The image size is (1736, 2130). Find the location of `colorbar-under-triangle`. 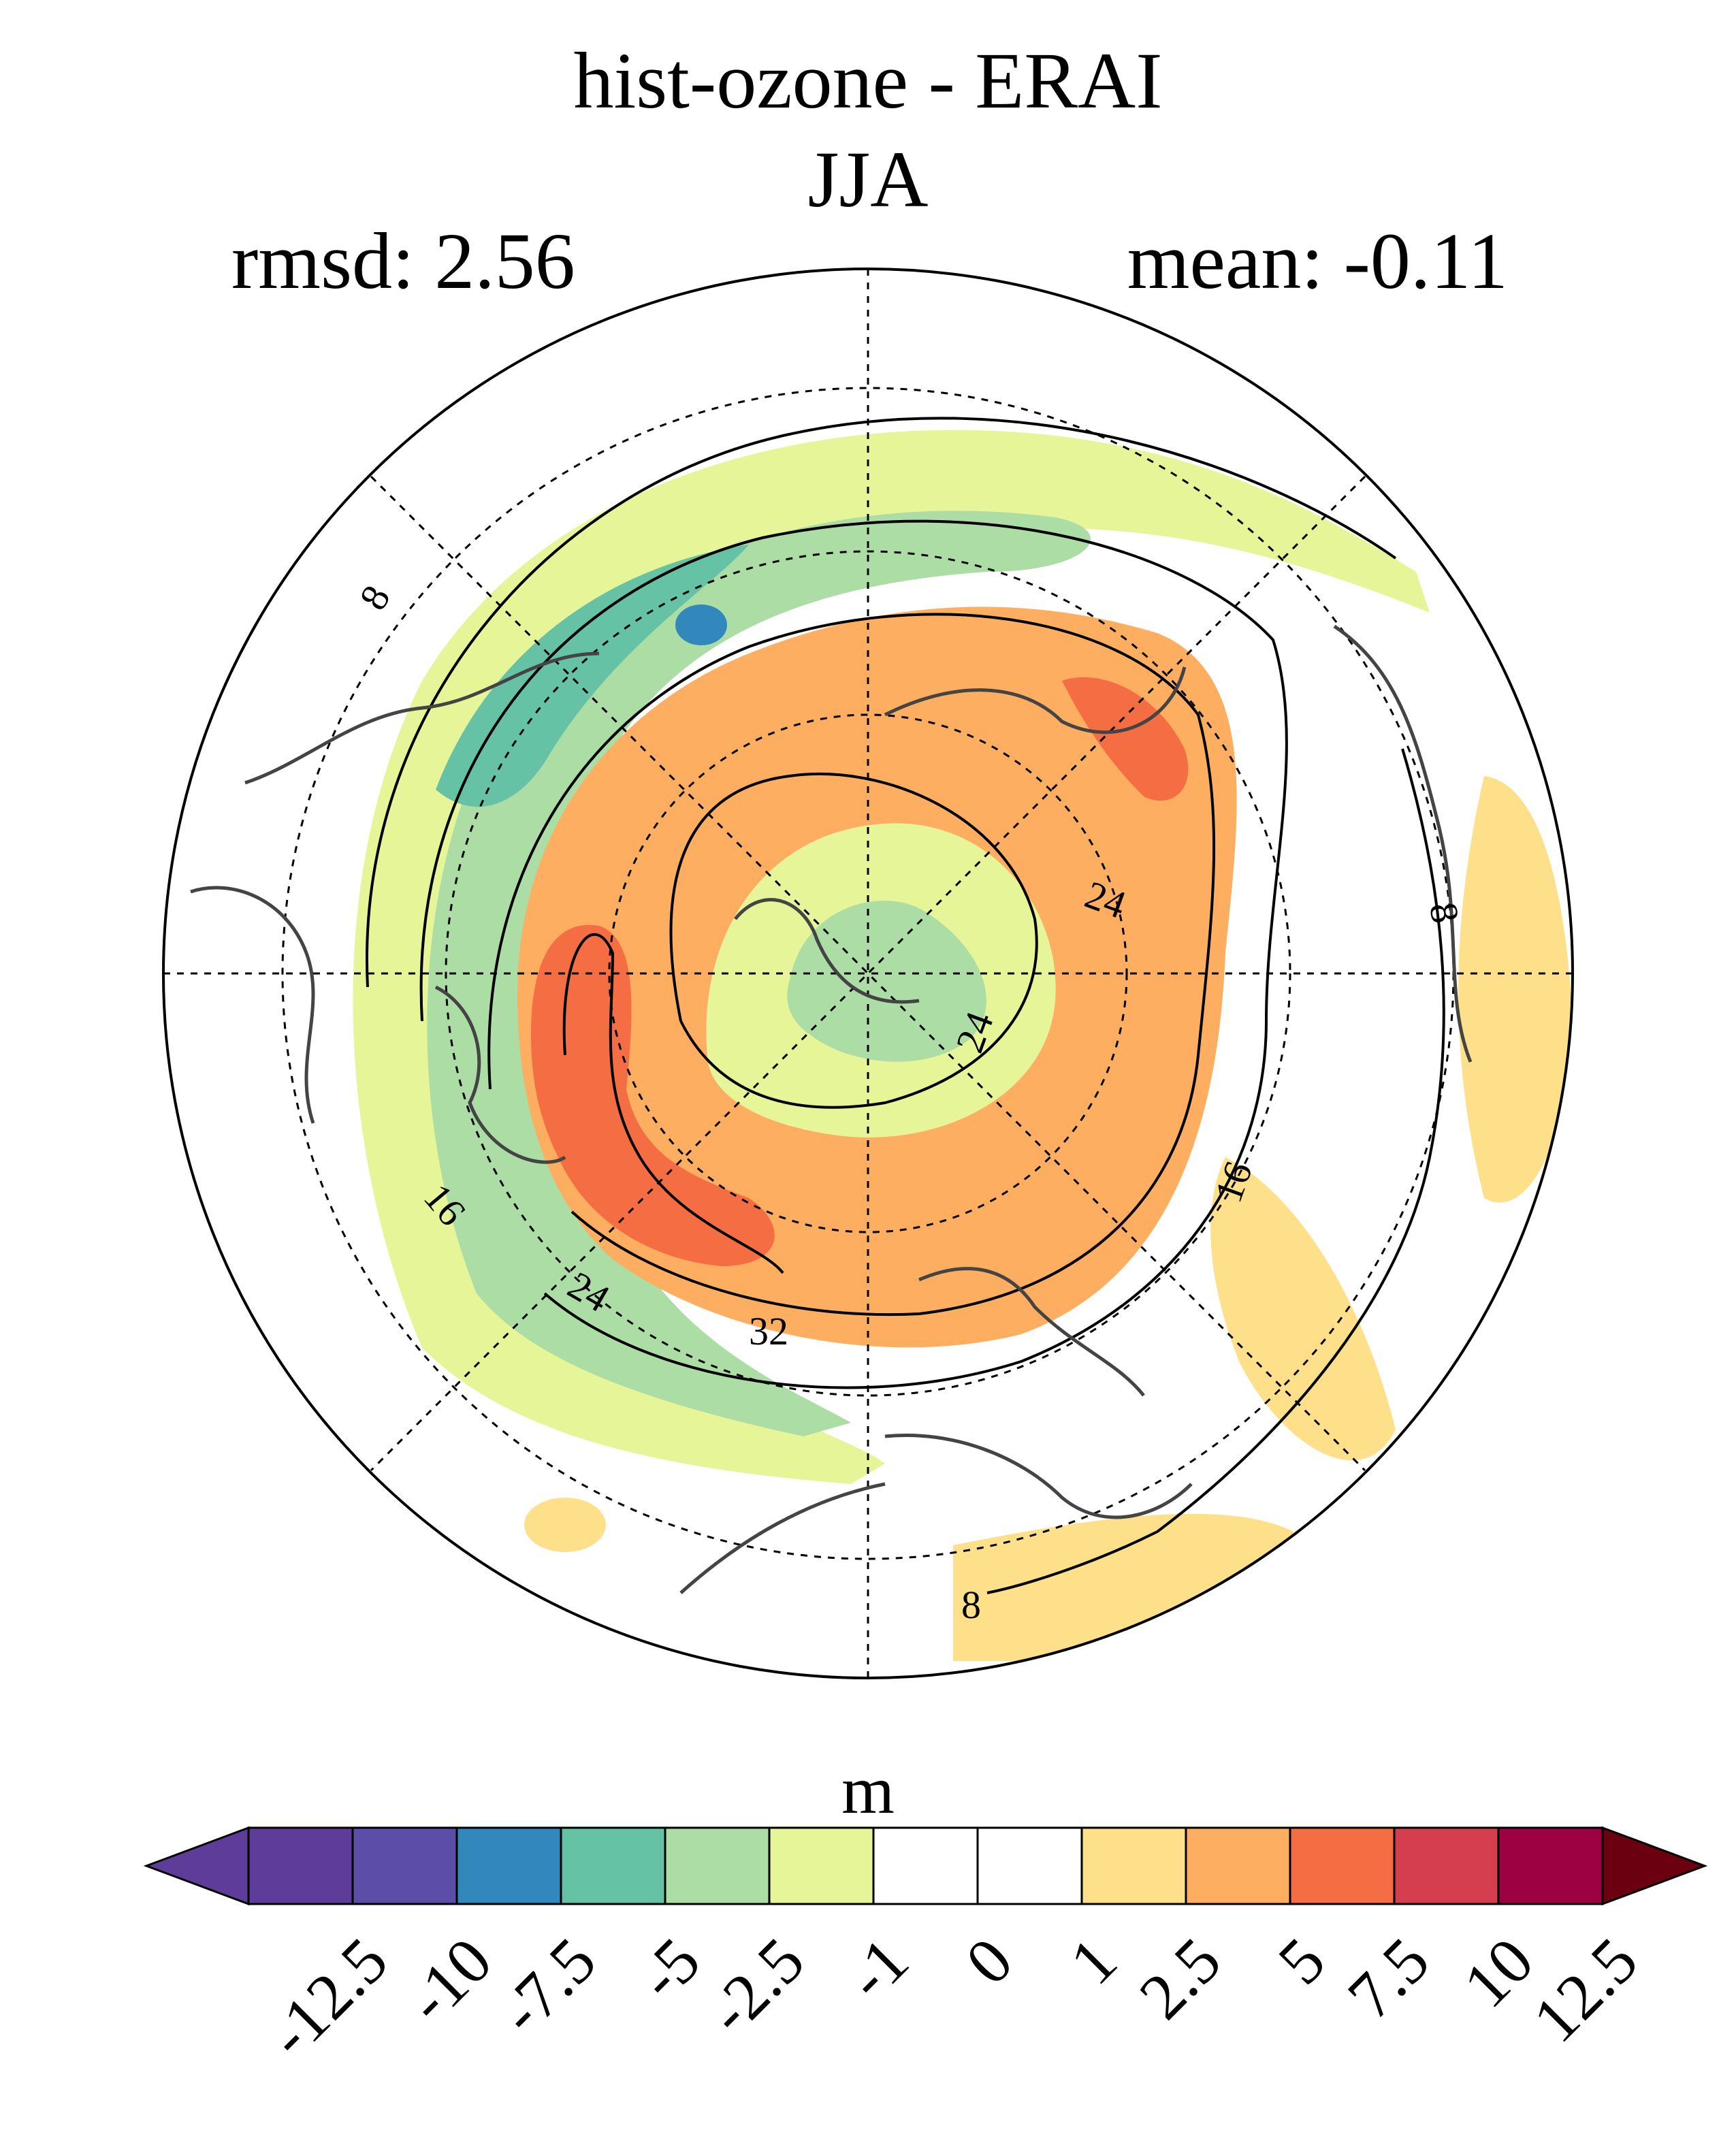

colorbar-under-triangle is located at coordinates (197, 1866).